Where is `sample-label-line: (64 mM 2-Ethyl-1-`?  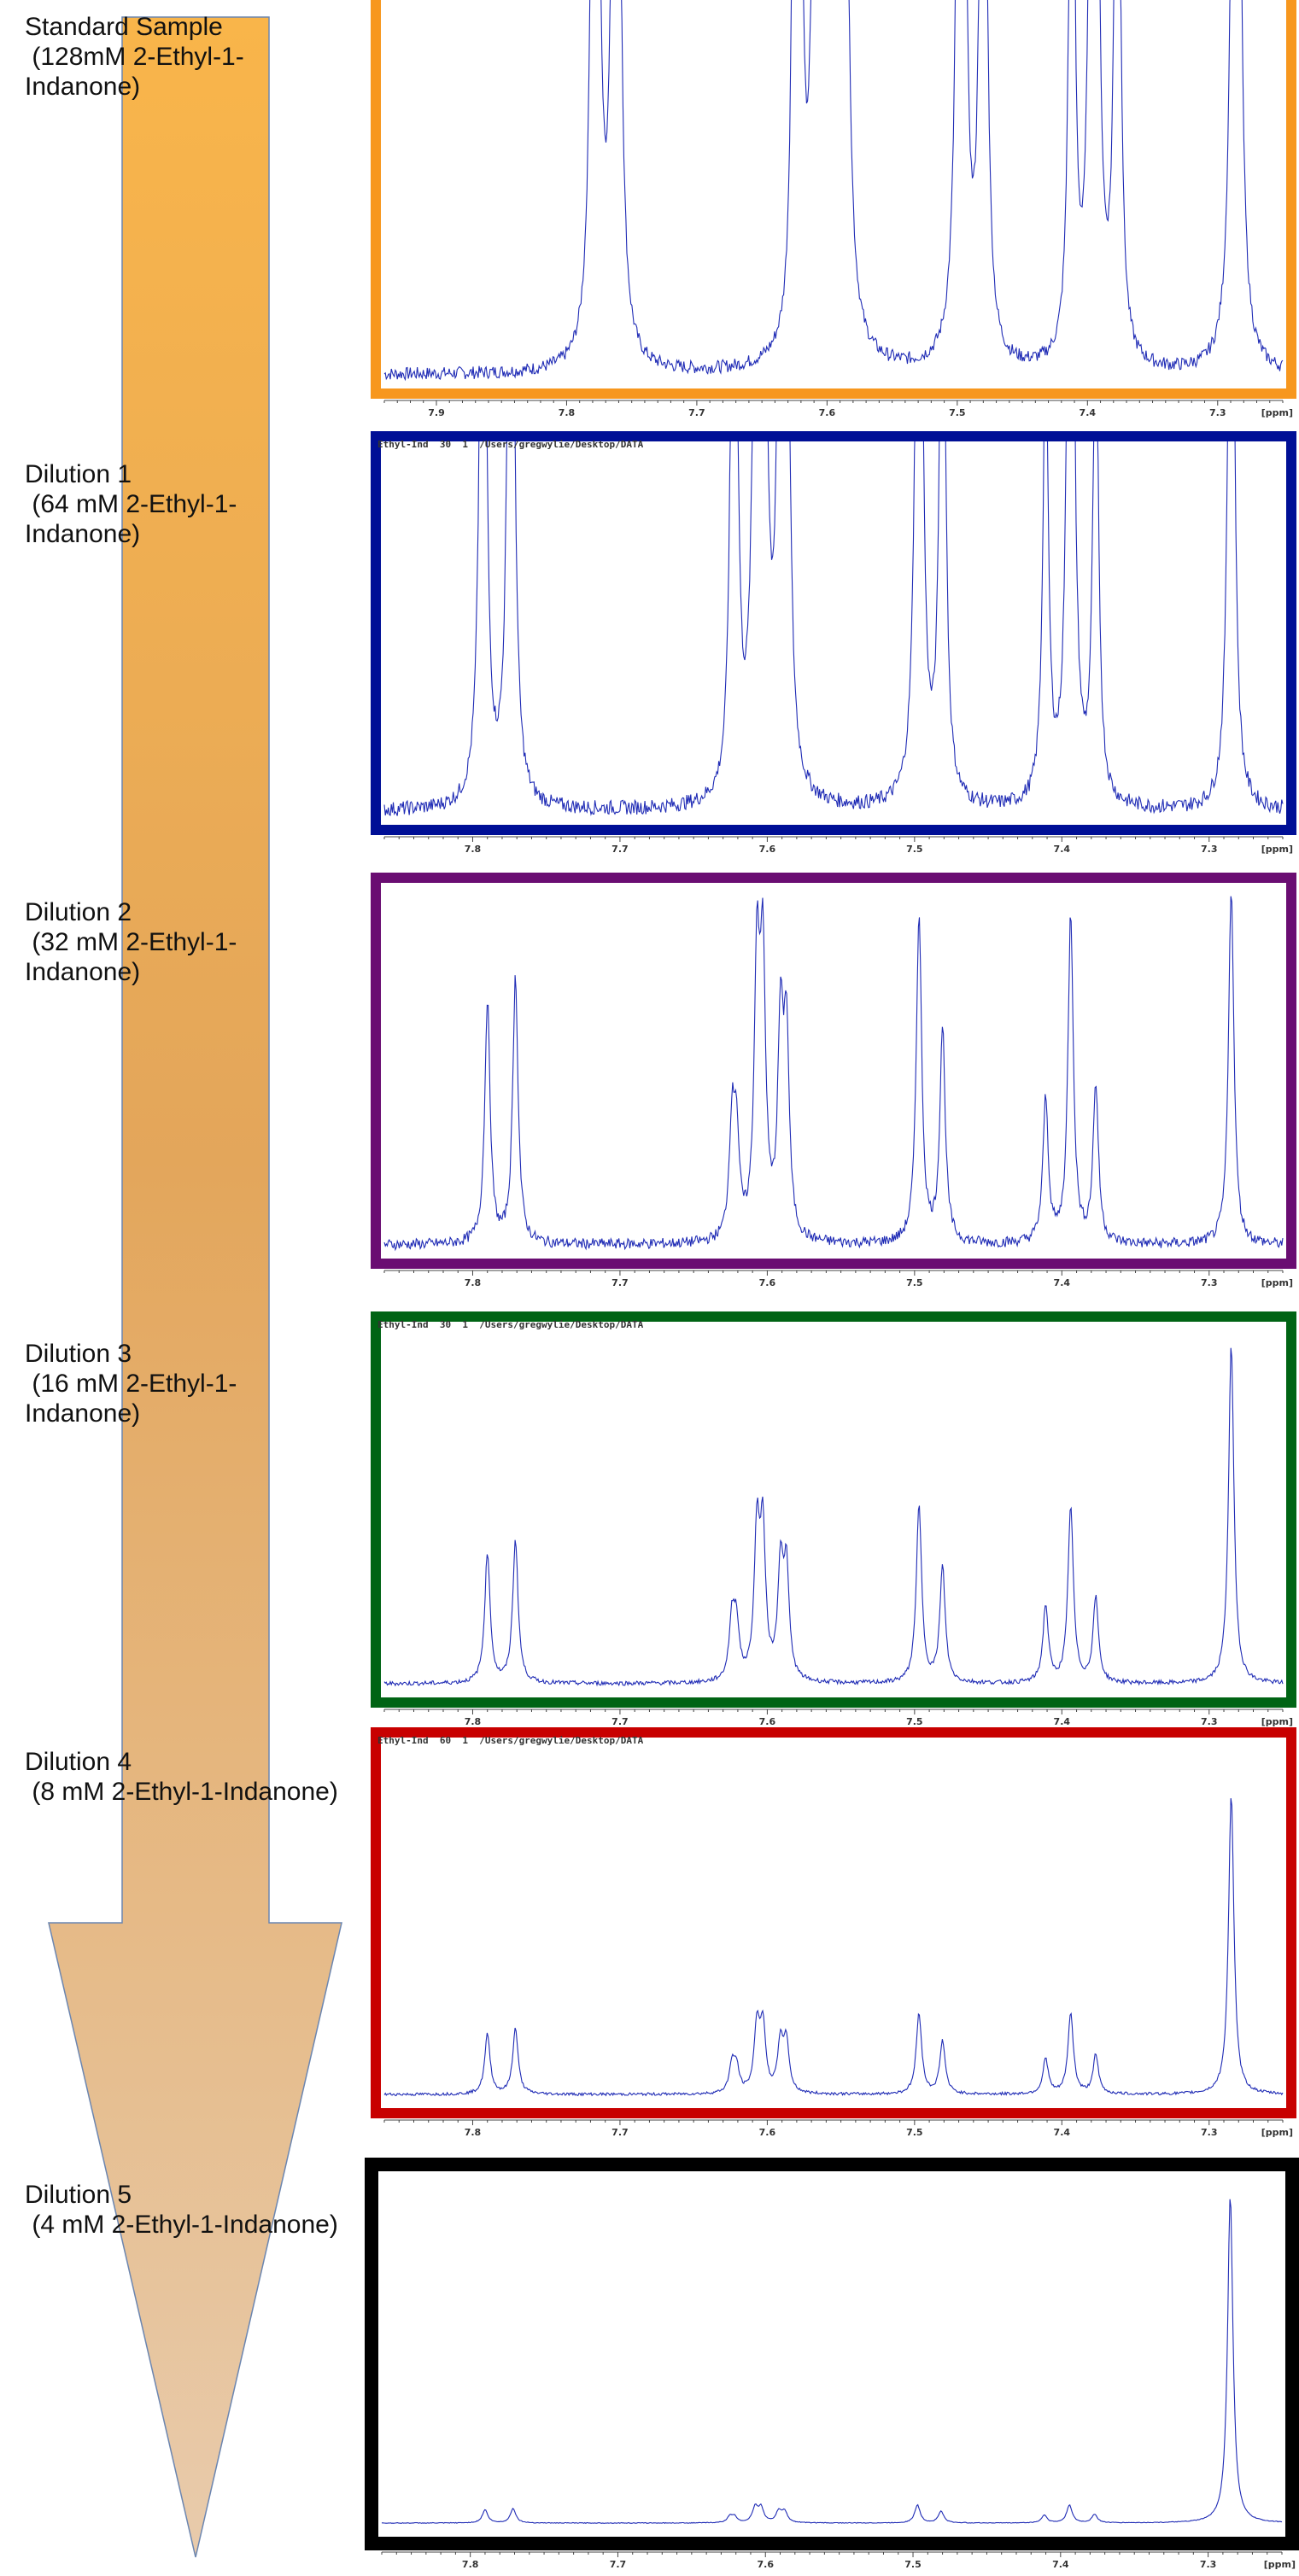 sample-label-line: (64 mM 2-Ethyl-1- is located at coordinates (131, 504).